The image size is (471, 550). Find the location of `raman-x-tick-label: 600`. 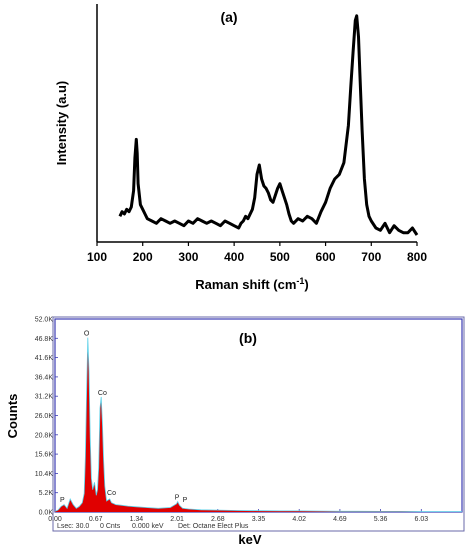

raman-x-tick-label: 600 is located at coordinates (326, 257).